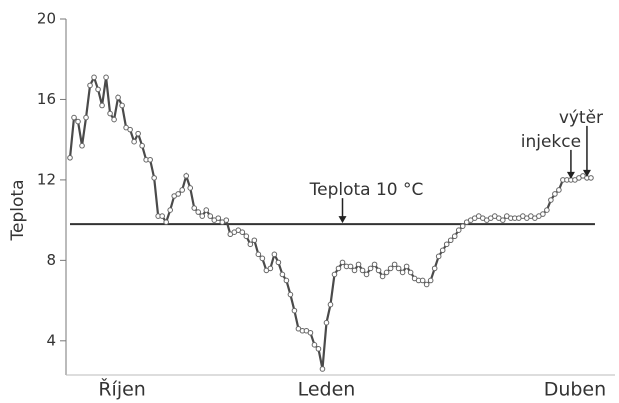 This screenshot has width=619, height=403. I want to click on x-tick-label: Duben, so click(575, 390).